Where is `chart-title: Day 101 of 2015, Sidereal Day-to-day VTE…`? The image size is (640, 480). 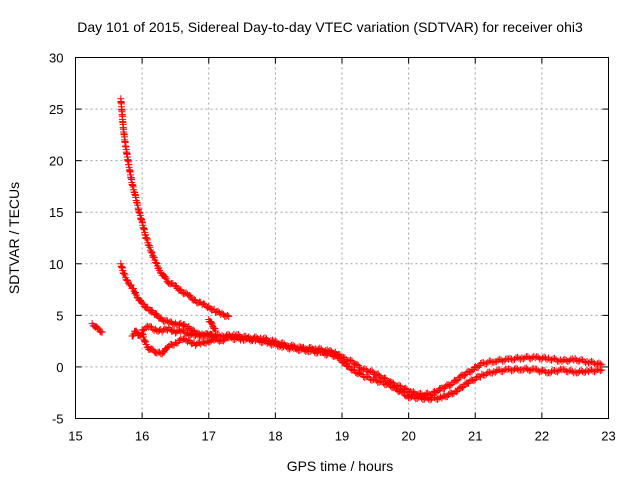 chart-title: Day 101 of 2015, Sidereal Day-to-day VTE… is located at coordinates (330, 27).